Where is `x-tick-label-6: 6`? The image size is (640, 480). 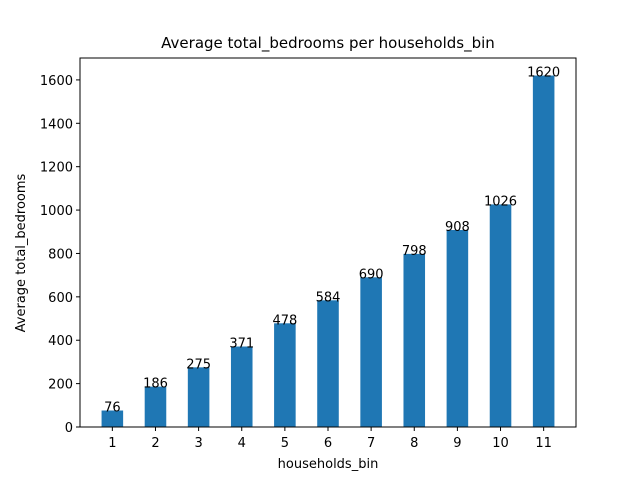 x-tick-label-6: 6 is located at coordinates (328, 443).